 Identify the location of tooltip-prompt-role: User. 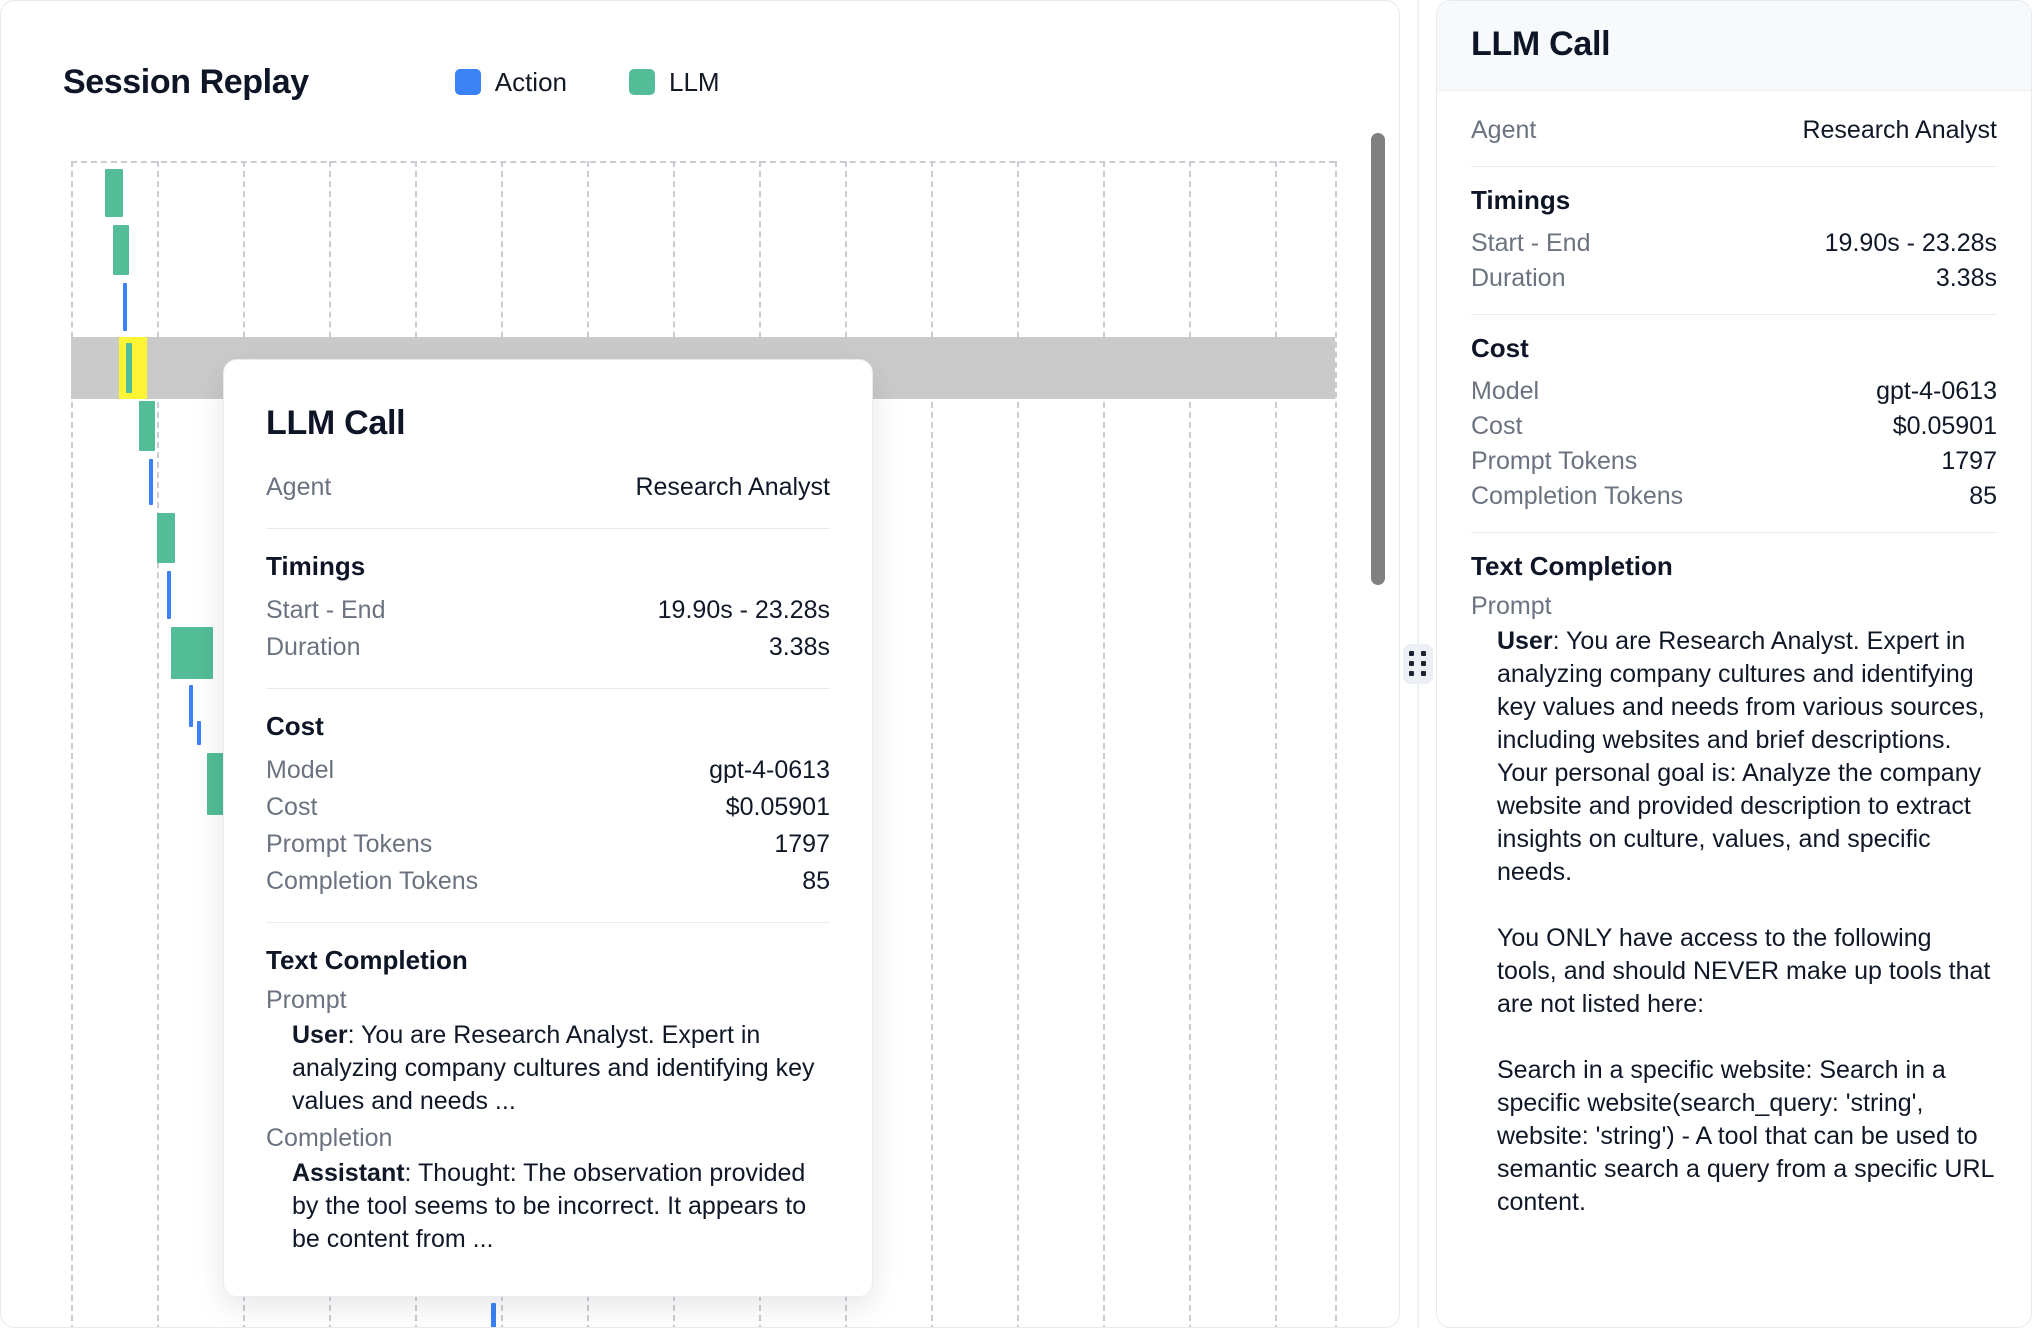
(320, 1035).